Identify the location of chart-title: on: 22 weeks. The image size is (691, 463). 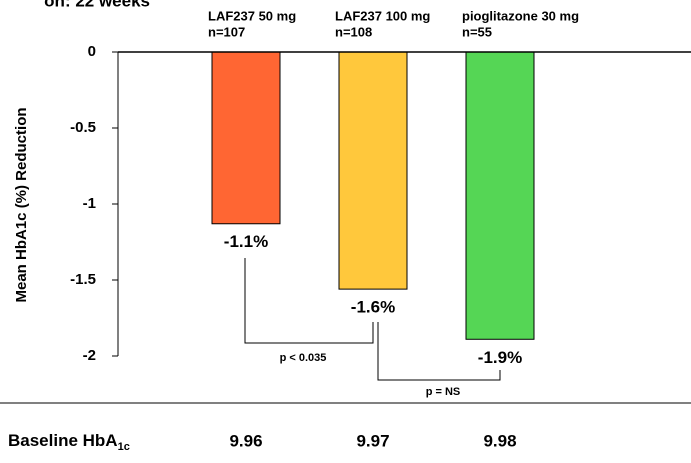
(97, 5).